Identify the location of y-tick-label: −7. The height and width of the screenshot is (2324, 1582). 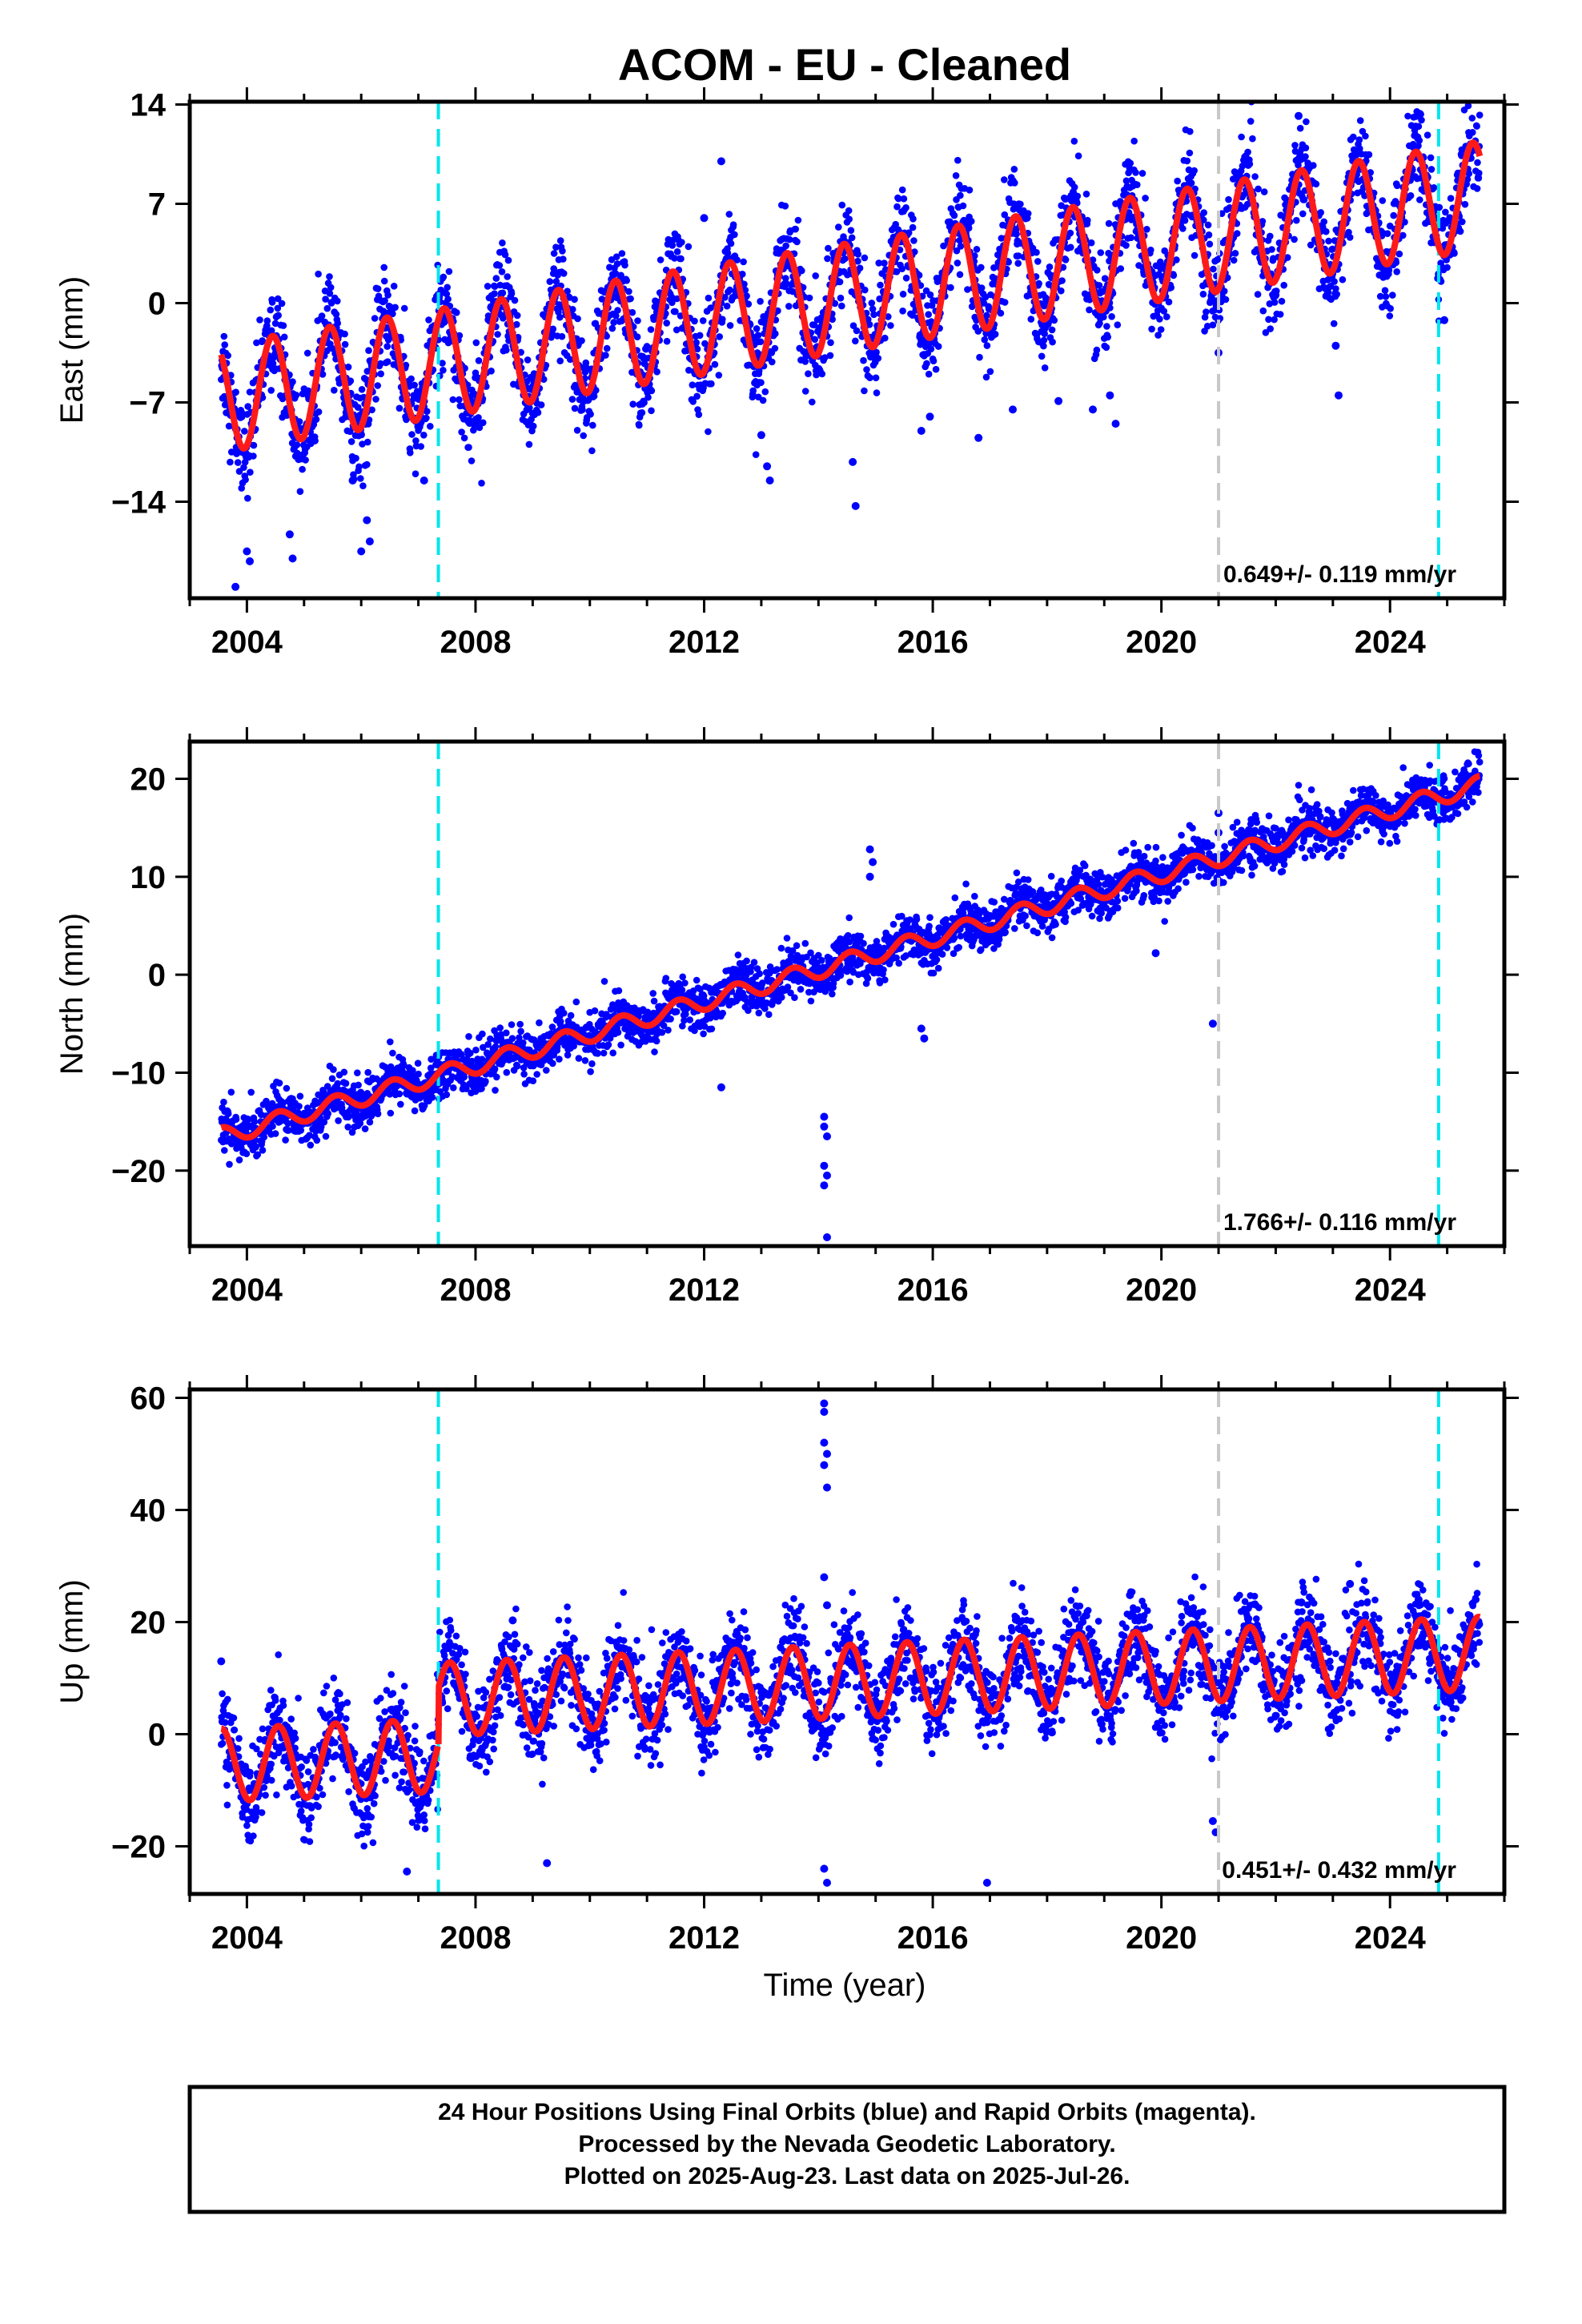
(147, 403).